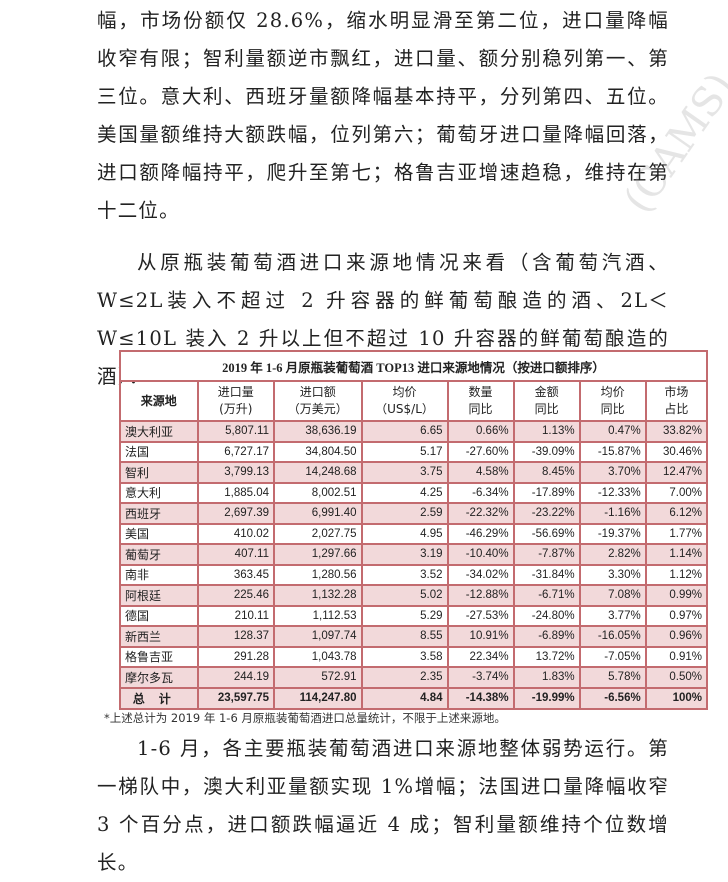 The height and width of the screenshot is (882, 728). What do you see at coordinates (235, 392) in the screenshot?
I see `column-header-line: 进口量` at bounding box center [235, 392].